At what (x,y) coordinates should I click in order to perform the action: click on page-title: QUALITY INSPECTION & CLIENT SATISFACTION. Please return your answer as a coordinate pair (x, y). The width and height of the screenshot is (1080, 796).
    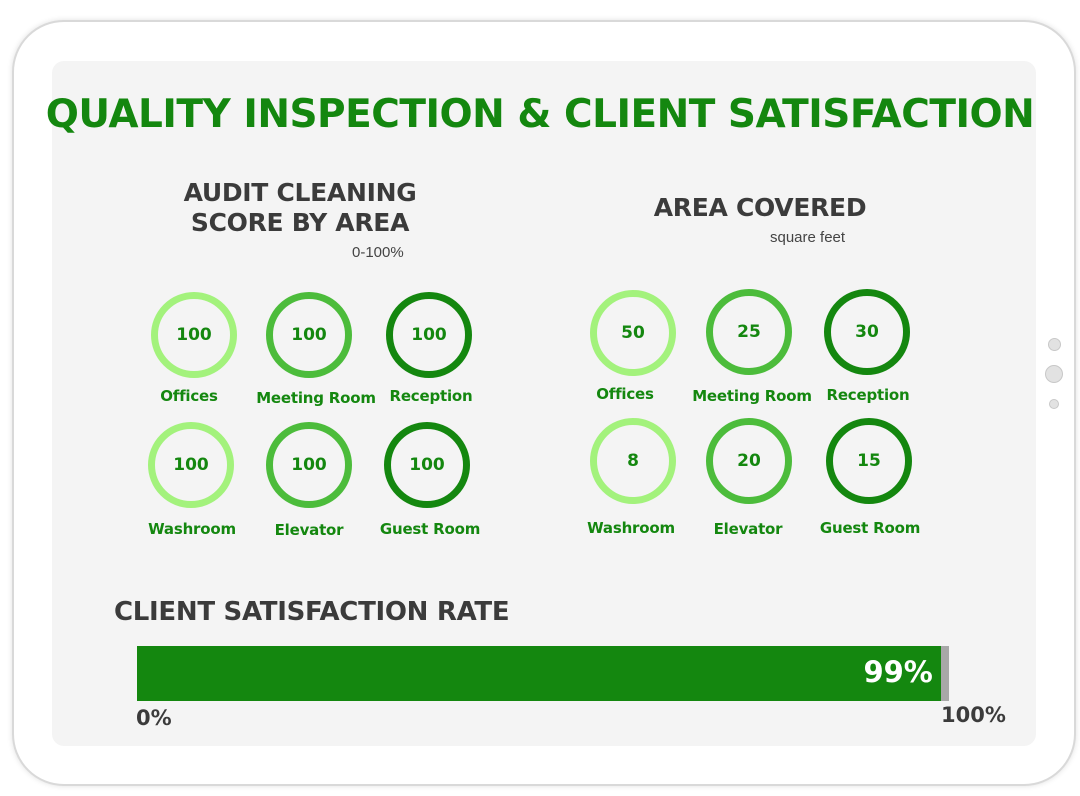
    Looking at the image, I should click on (540, 114).